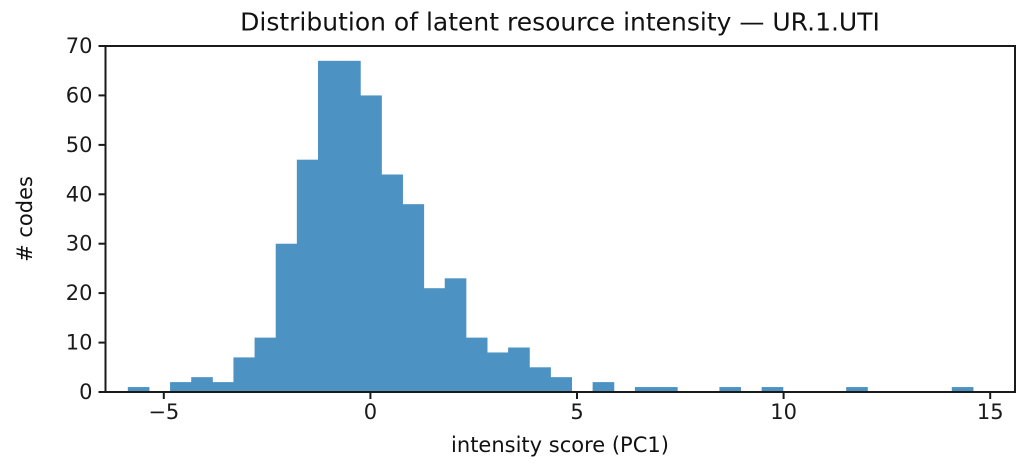 The image size is (1029, 470). I want to click on y-tick-label: 40, so click(79, 194).